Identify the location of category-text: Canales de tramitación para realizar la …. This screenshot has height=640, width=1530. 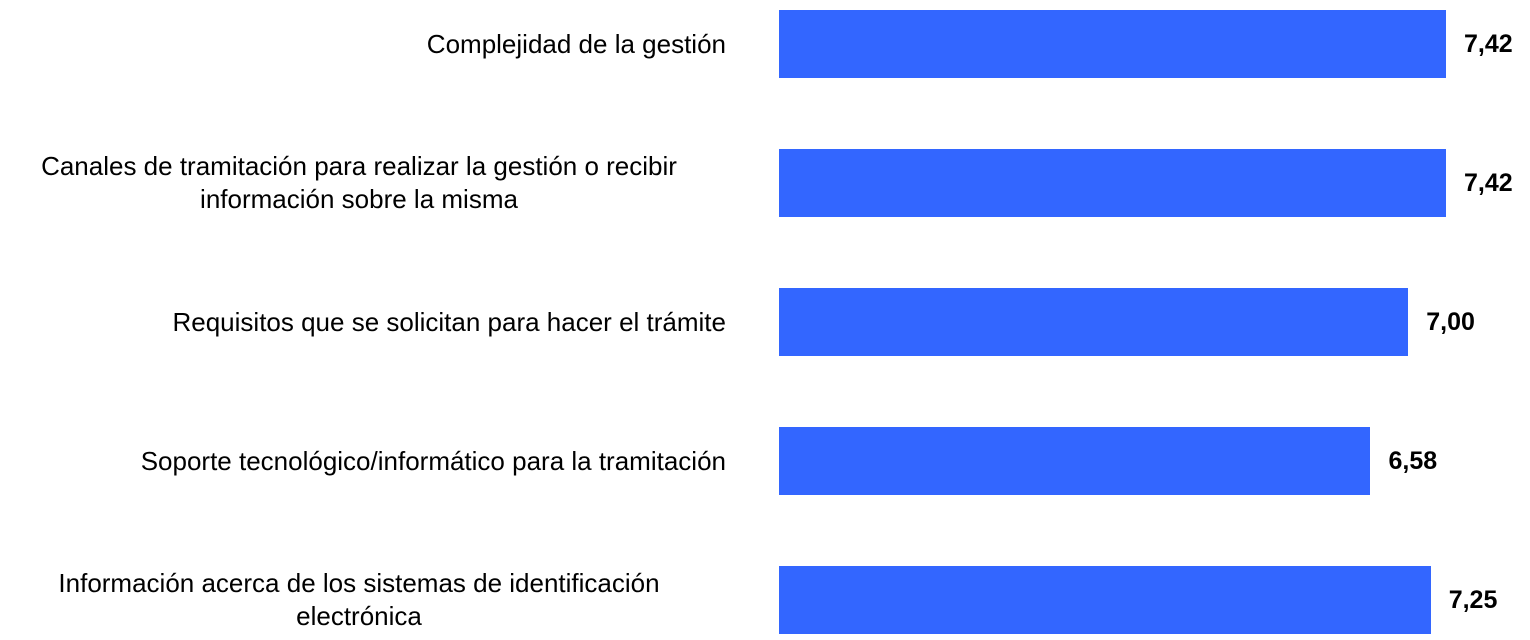
(359, 182).